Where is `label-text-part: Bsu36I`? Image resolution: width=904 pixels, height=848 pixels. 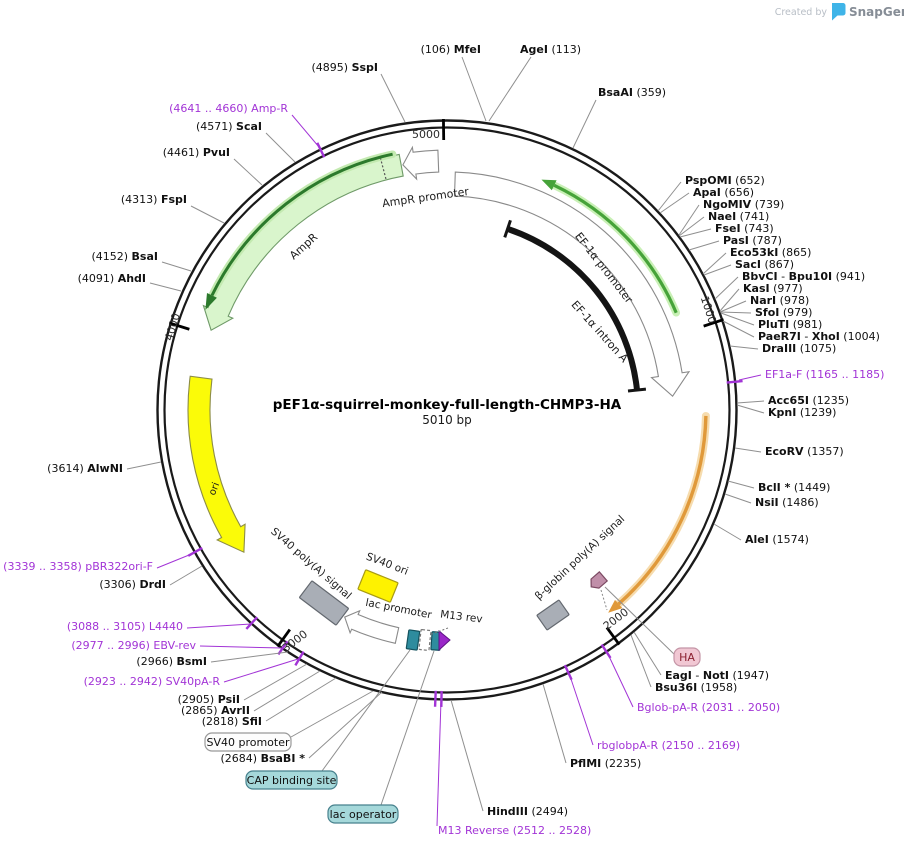
label-text-part: Bsu36I is located at coordinates (676, 687).